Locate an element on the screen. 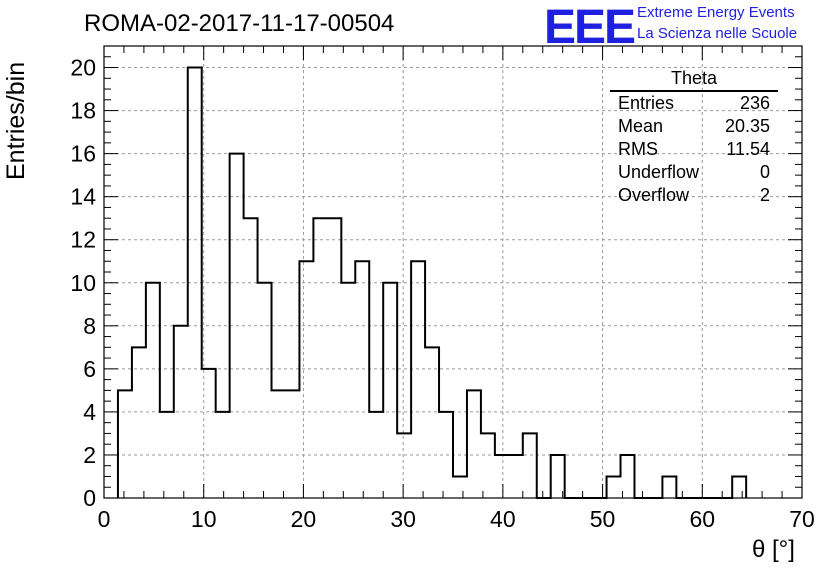 The image size is (836, 572). x-tick-label: 60 is located at coordinates (702, 519).